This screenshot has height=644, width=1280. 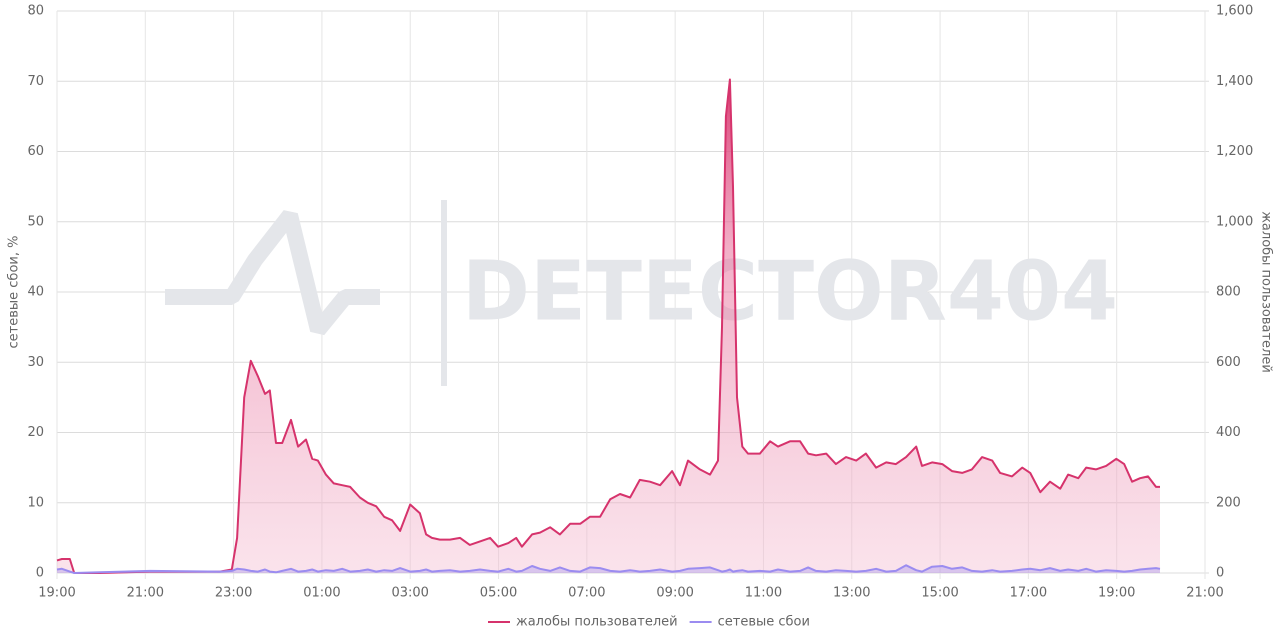 I want to click on series-line, so click(x=608, y=569).